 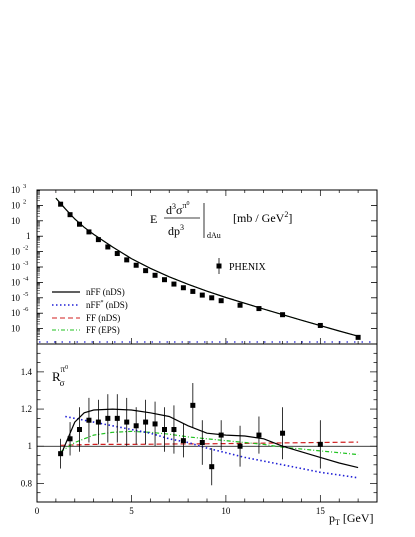 I want to click on spectrum-ytick-exponent: 2, so click(x=24, y=201).